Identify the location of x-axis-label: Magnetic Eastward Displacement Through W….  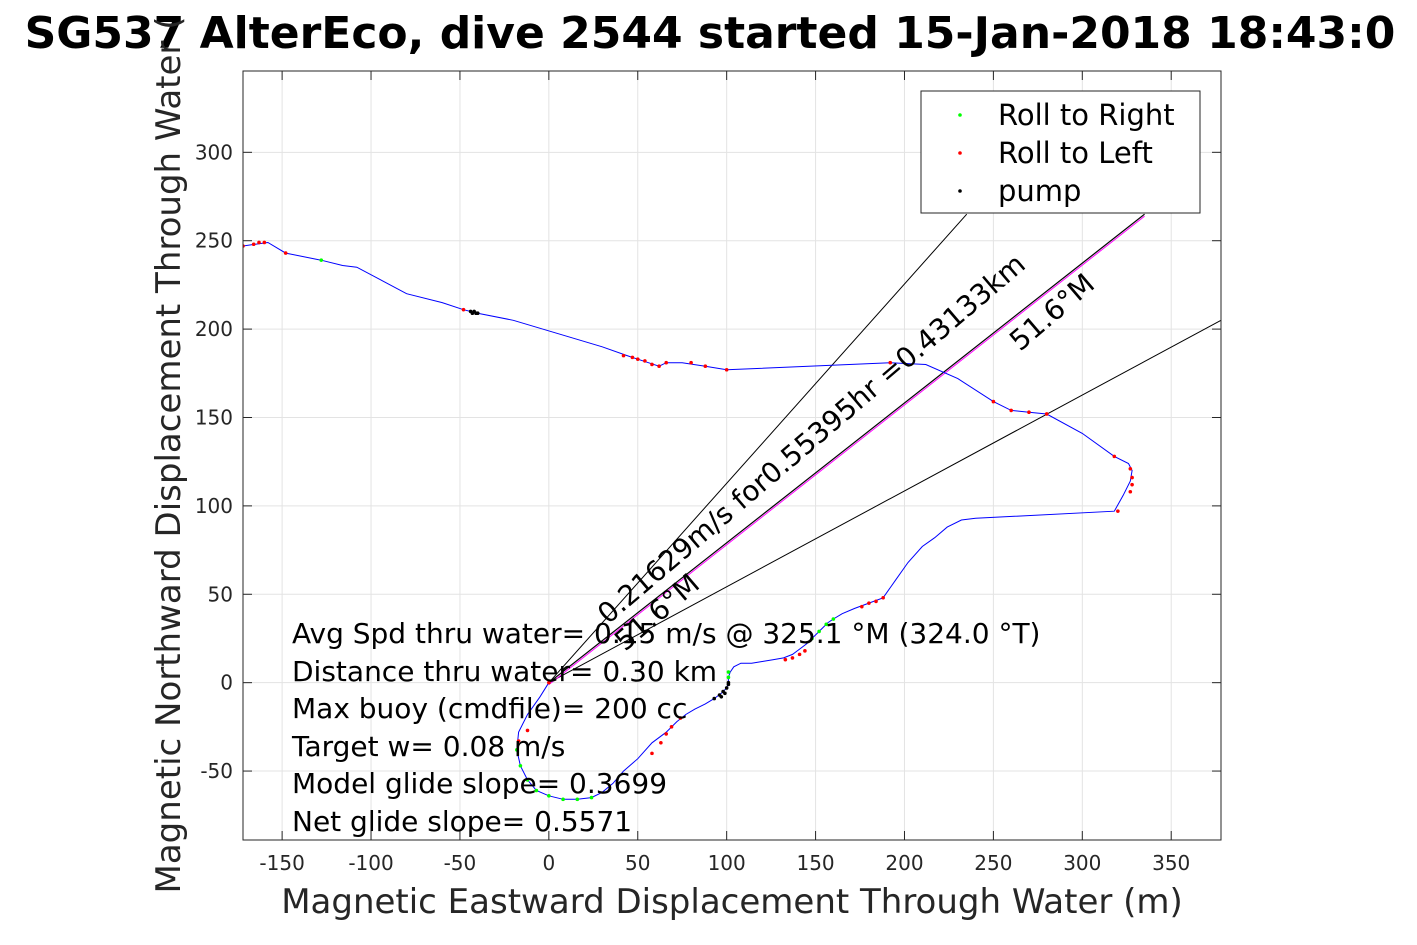
(732, 902).